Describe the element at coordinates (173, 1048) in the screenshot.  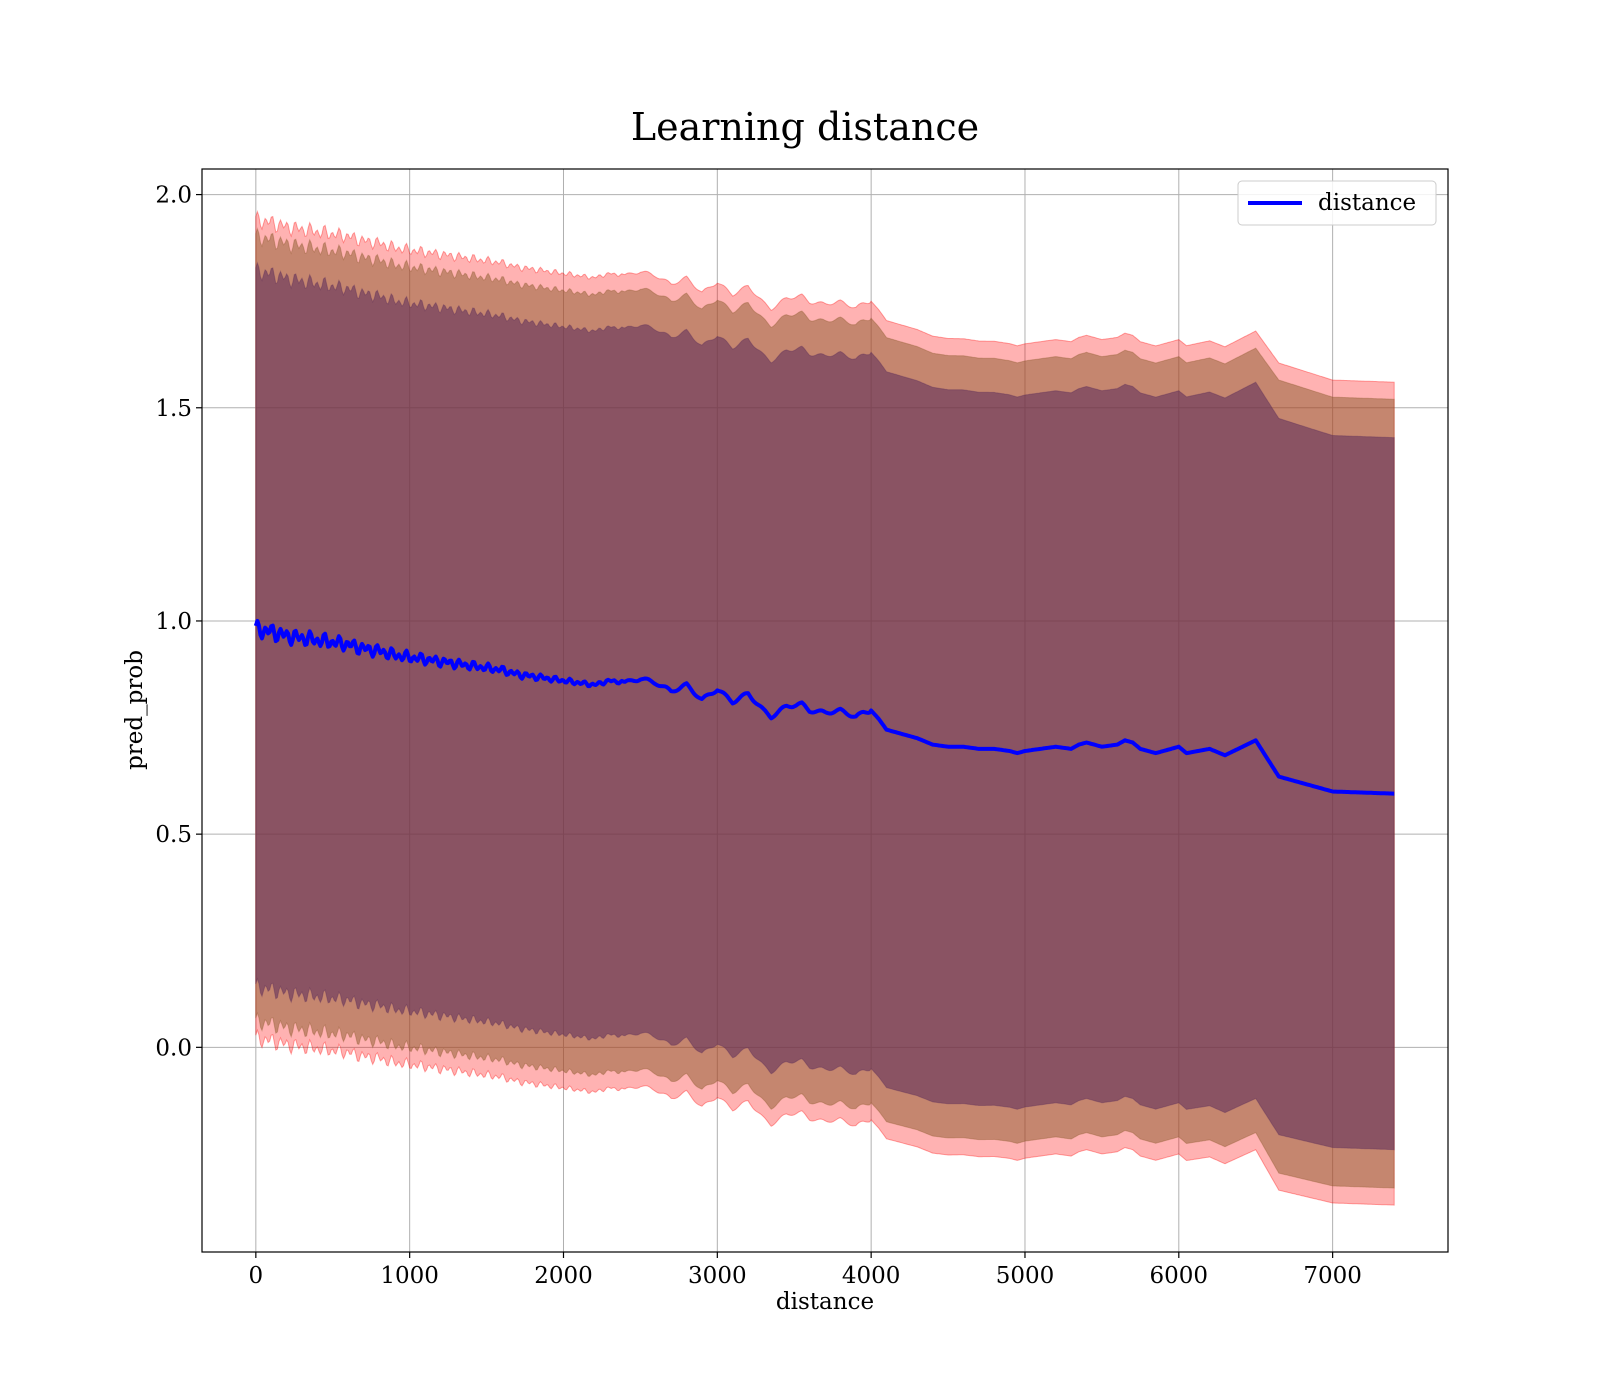
I see `y-tick-label: 0.0` at that location.